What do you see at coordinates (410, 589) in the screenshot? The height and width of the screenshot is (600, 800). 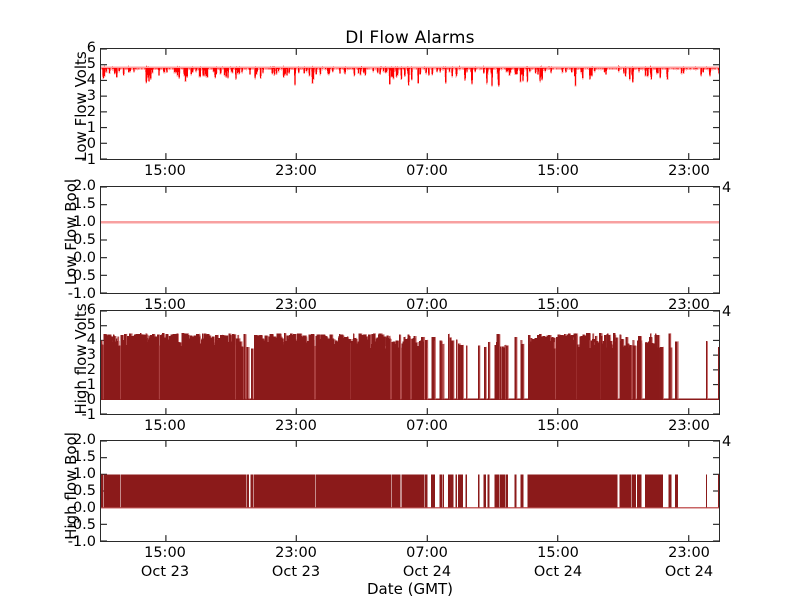 I see `xlabel: Date (GMT)` at bounding box center [410, 589].